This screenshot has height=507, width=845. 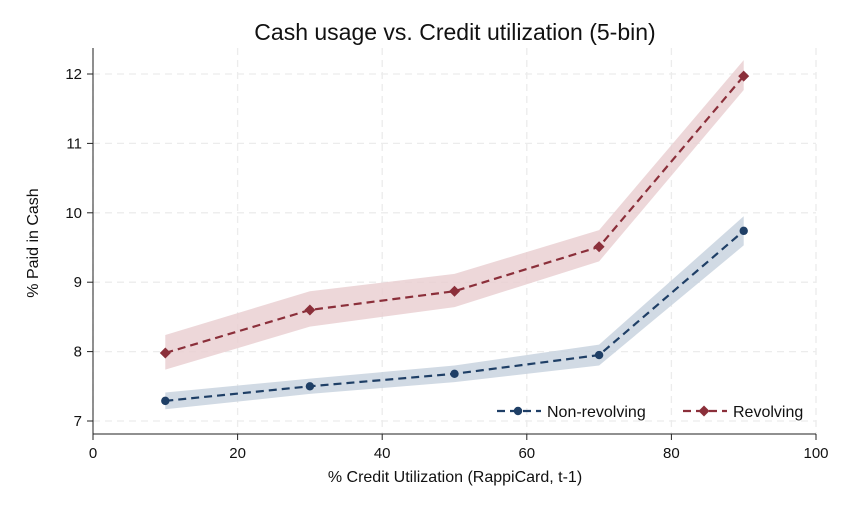 I want to click on x-tick-label: 20, so click(x=237, y=453).